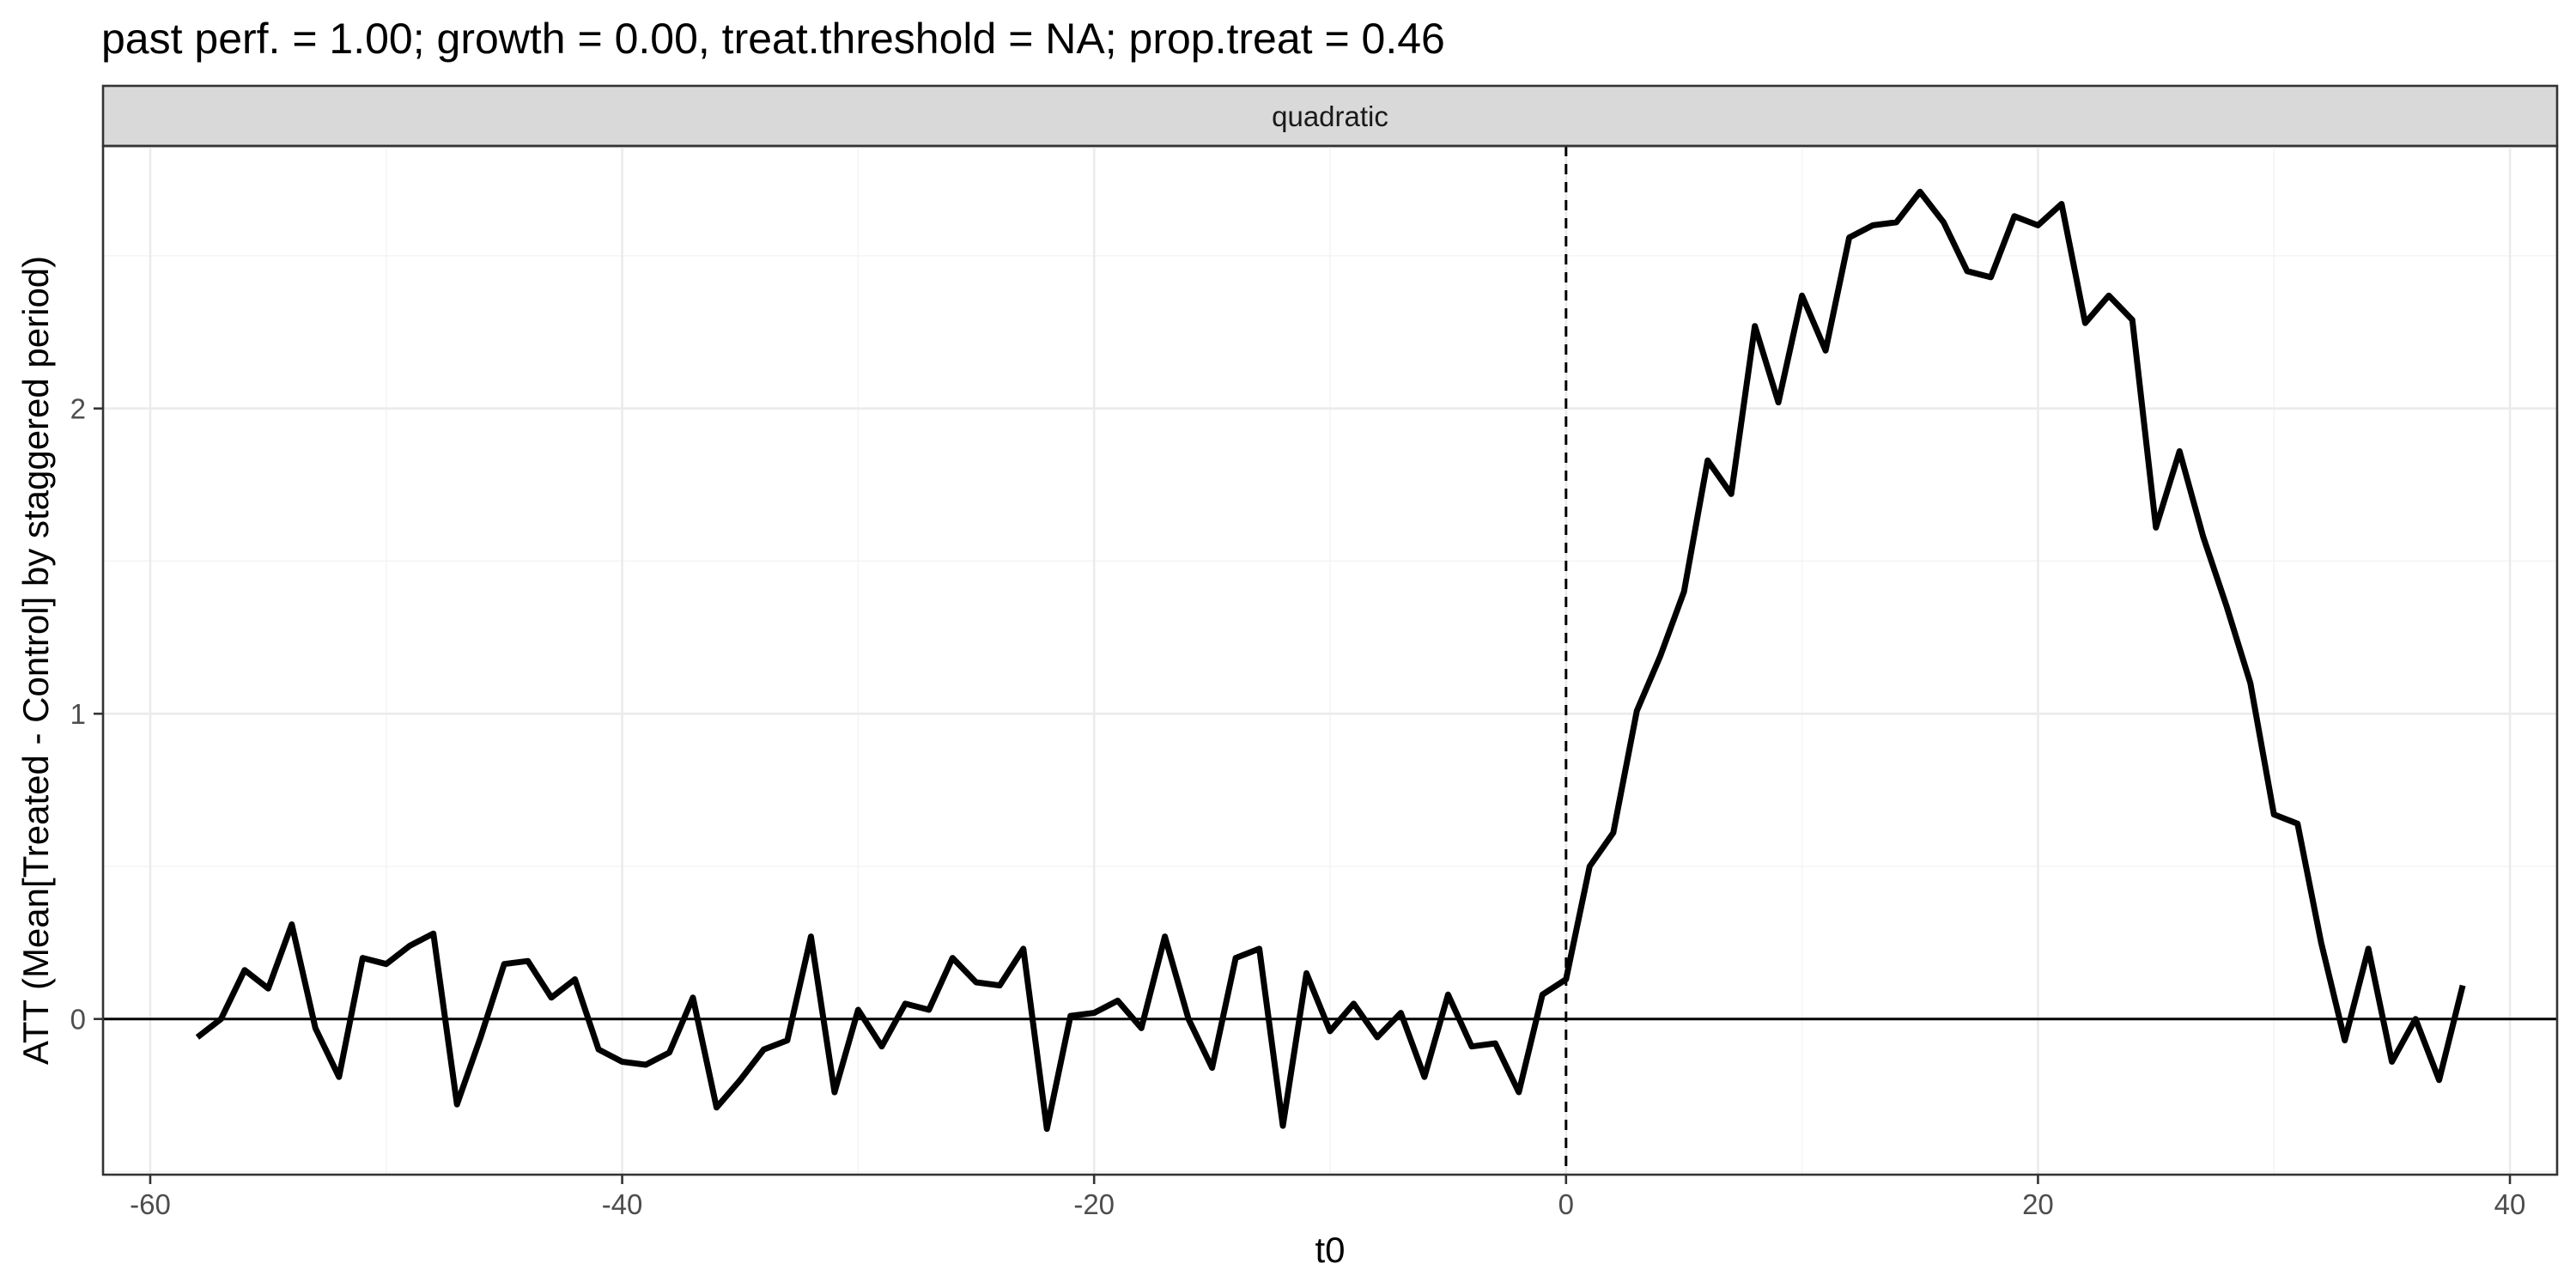  What do you see at coordinates (150, 1204) in the screenshot?
I see `x-tick-label: -60` at bounding box center [150, 1204].